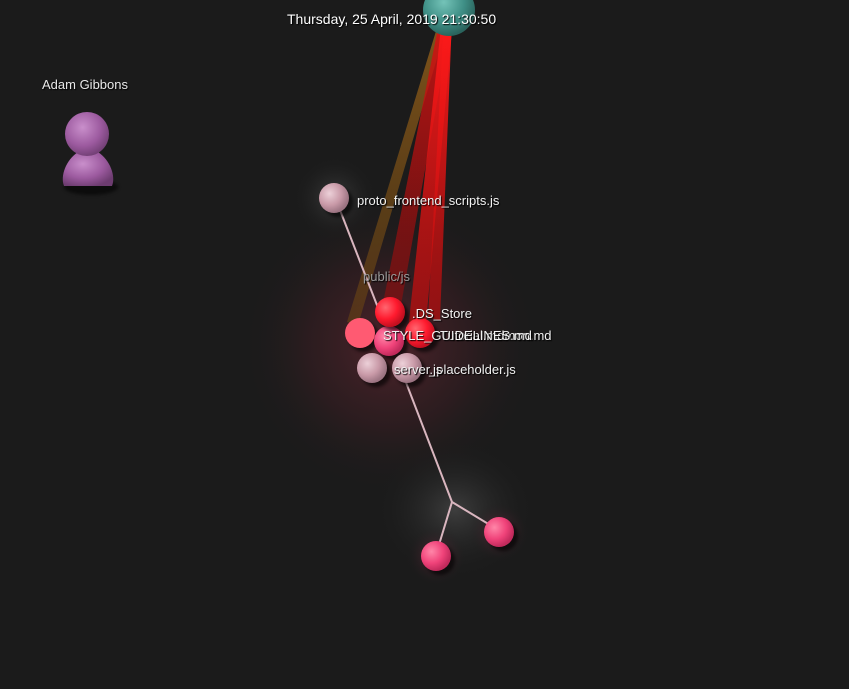 The width and height of the screenshot is (849, 689). What do you see at coordinates (334, 198) in the screenshot?
I see `file-node-proto` at bounding box center [334, 198].